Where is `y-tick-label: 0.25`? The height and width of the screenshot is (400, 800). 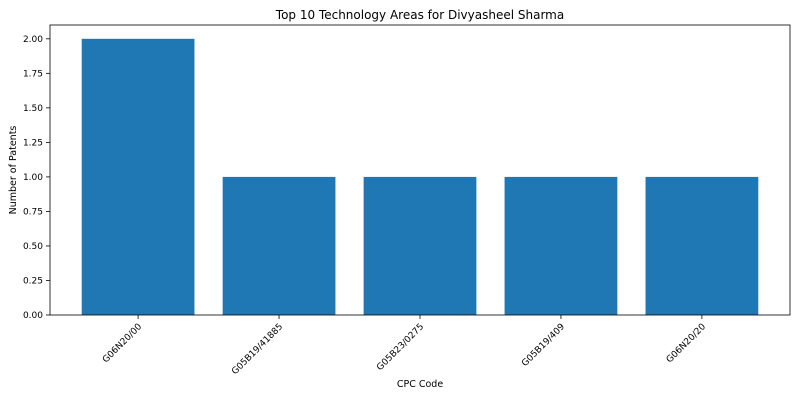
y-tick-label: 0.25 is located at coordinates (33, 281).